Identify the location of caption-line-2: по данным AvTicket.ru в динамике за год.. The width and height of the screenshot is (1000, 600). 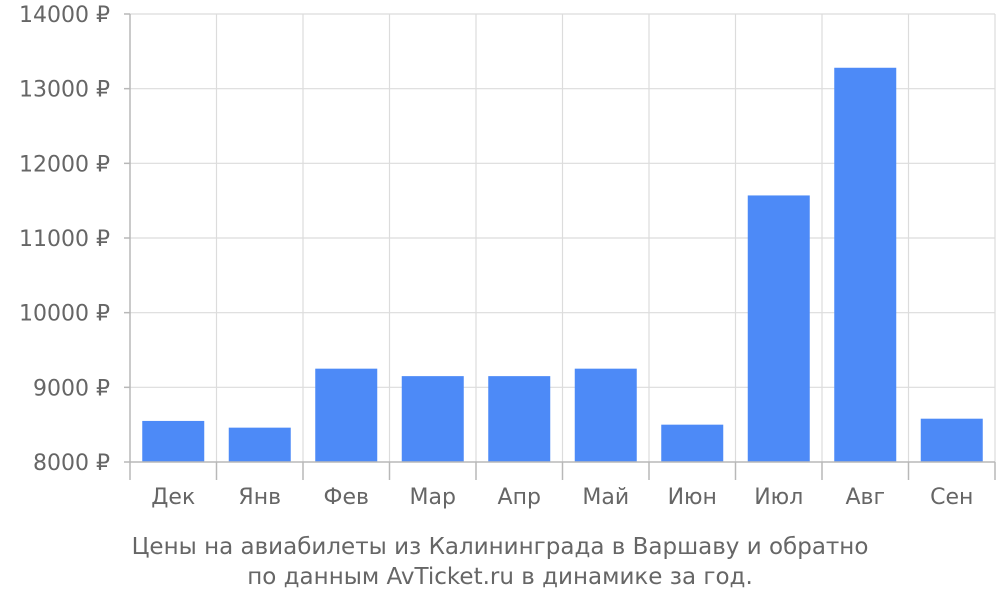
(500, 577).